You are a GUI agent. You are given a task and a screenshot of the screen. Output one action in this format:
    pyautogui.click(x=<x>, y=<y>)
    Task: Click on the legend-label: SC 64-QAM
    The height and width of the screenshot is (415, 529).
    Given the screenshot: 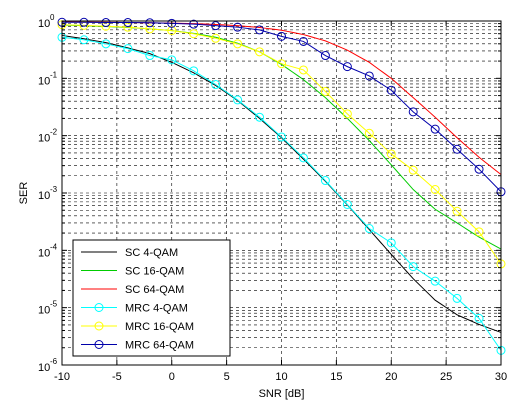 What is the action you would take?
    pyautogui.click(x=154, y=290)
    